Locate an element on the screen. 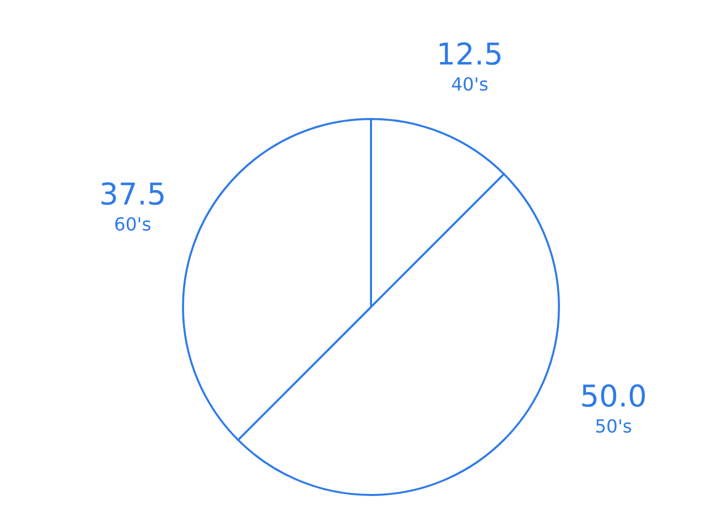  slice-label: 60's is located at coordinates (133, 225).